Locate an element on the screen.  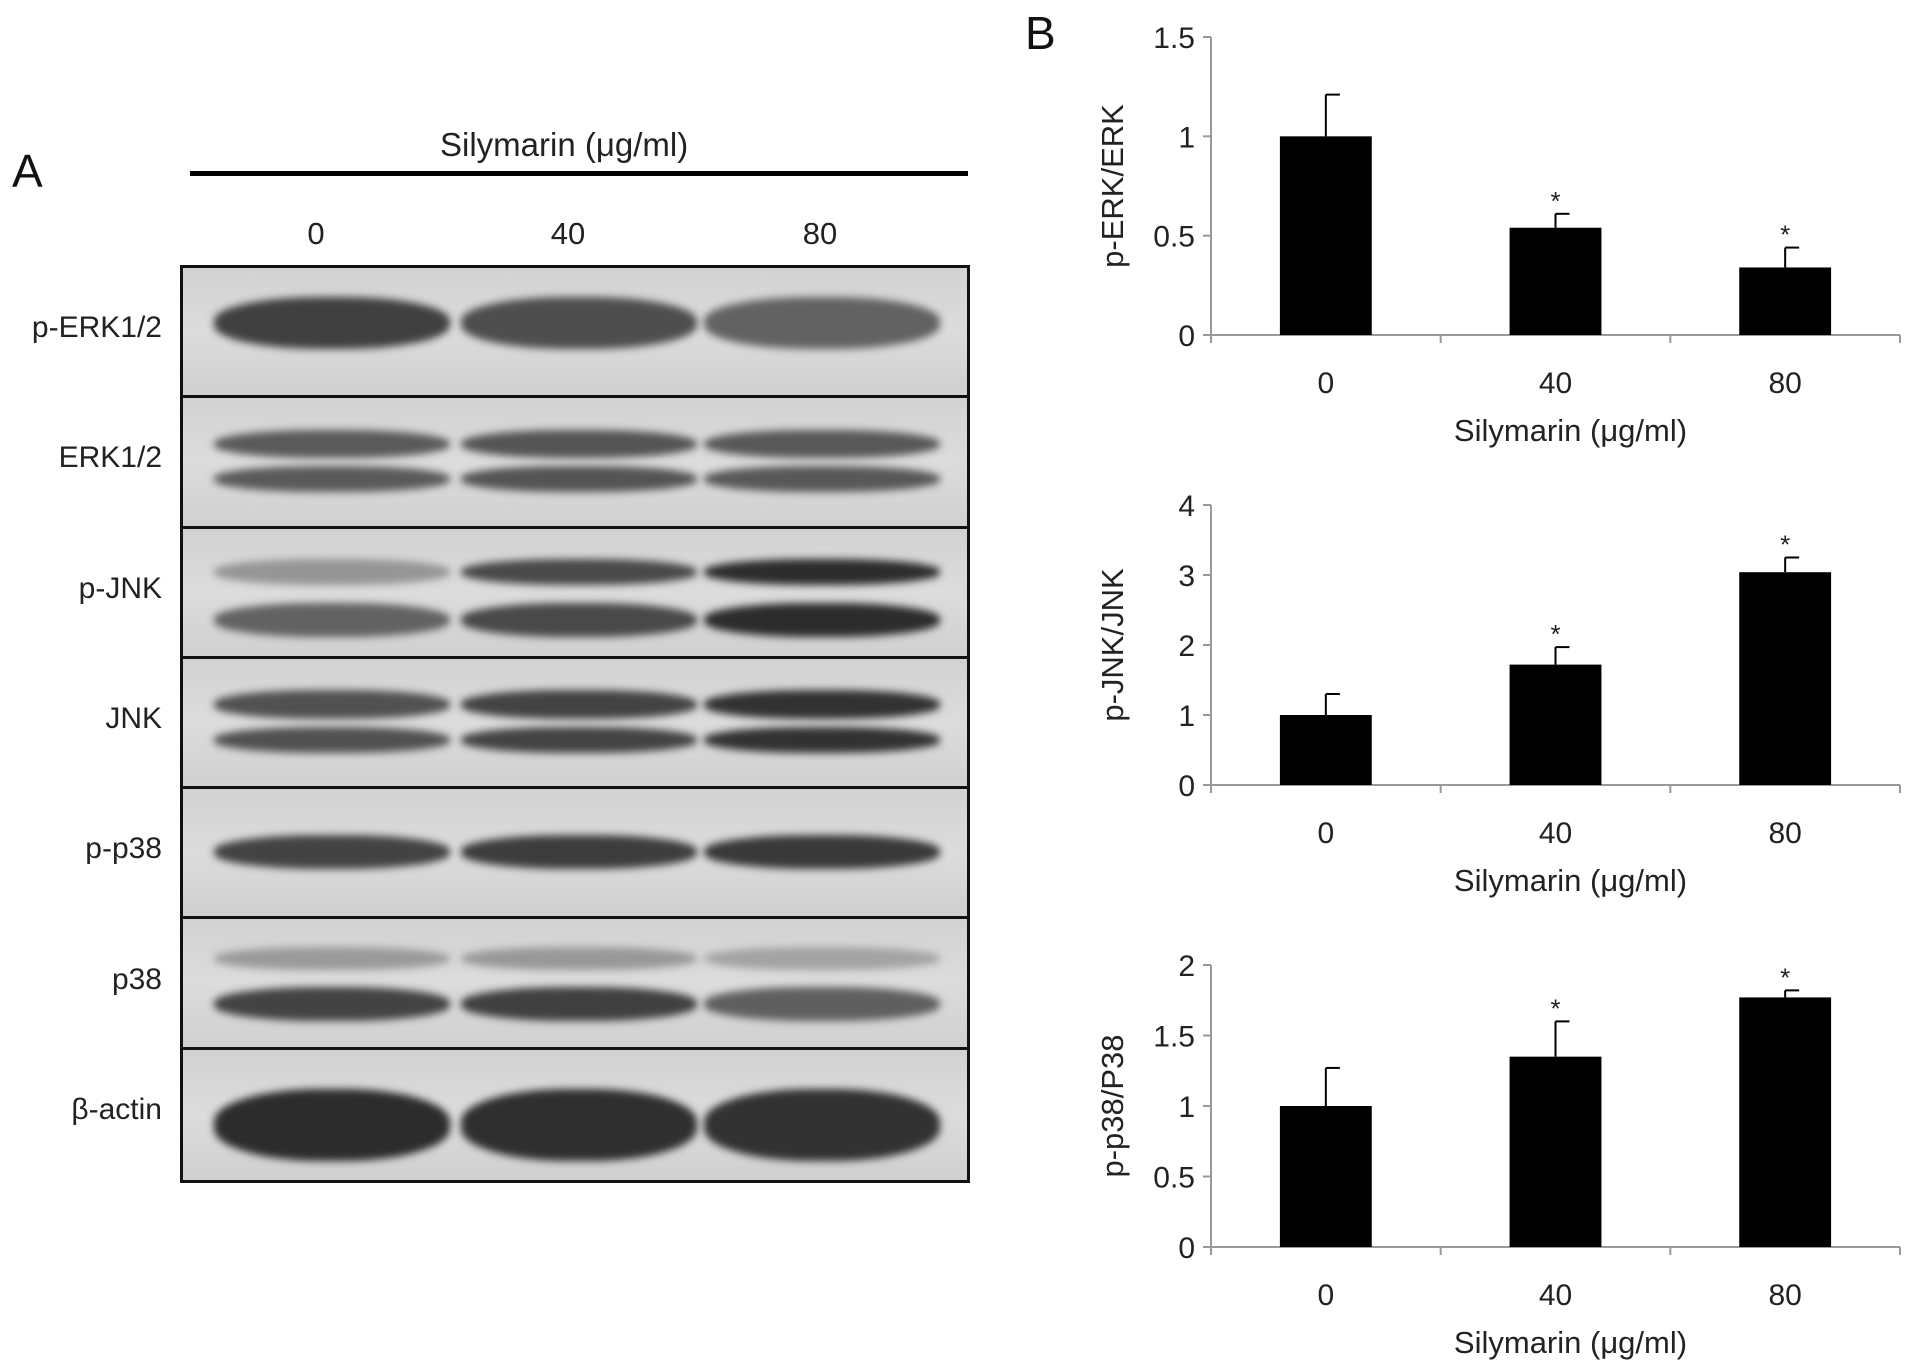
y-axis-label: p-ERK/ERK is located at coordinates (1112, 186).